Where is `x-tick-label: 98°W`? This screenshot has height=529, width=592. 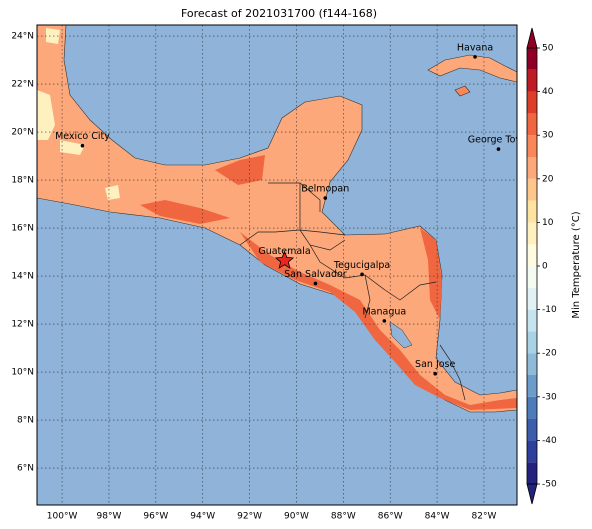 x-tick-label: 98°W is located at coordinates (109, 517).